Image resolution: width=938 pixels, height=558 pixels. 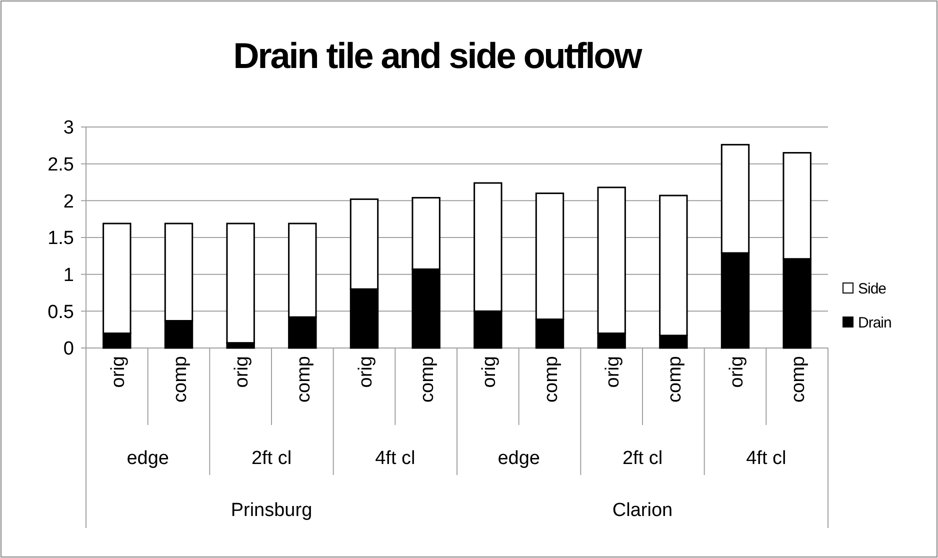 I want to click on legend-label: Drain, so click(x=875, y=323).